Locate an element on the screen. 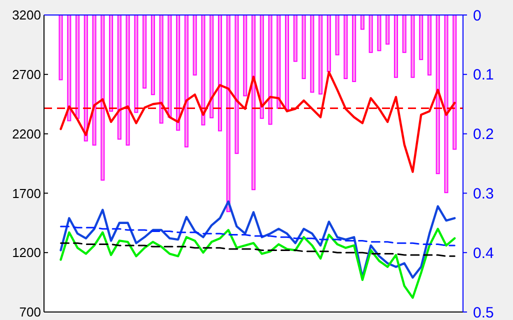 The image size is (513, 320). y-tick-label: 3200 is located at coordinates (26, 15).